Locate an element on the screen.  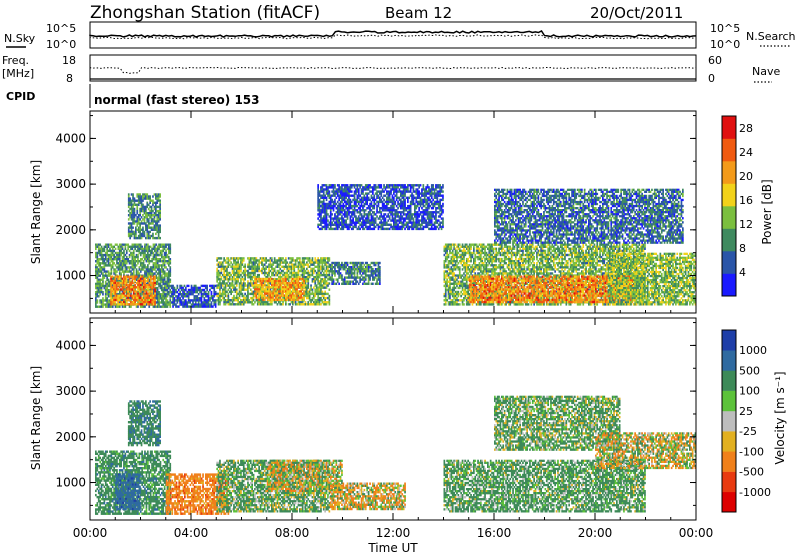
freq-tick-top: 18 is located at coordinates (69, 60).